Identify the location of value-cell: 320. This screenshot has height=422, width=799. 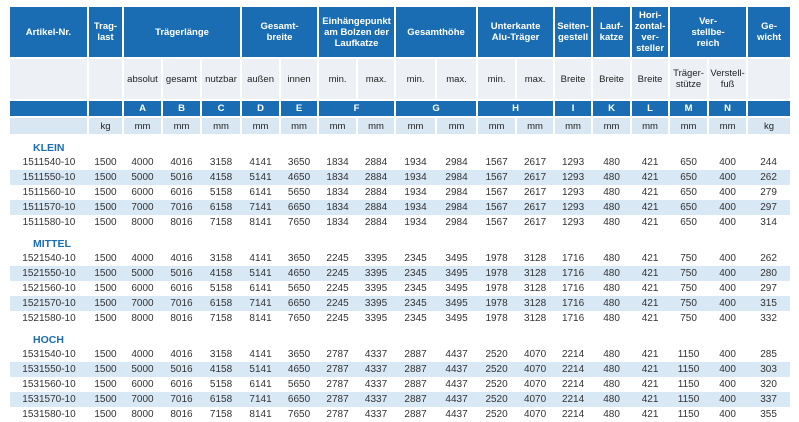
(769, 384).